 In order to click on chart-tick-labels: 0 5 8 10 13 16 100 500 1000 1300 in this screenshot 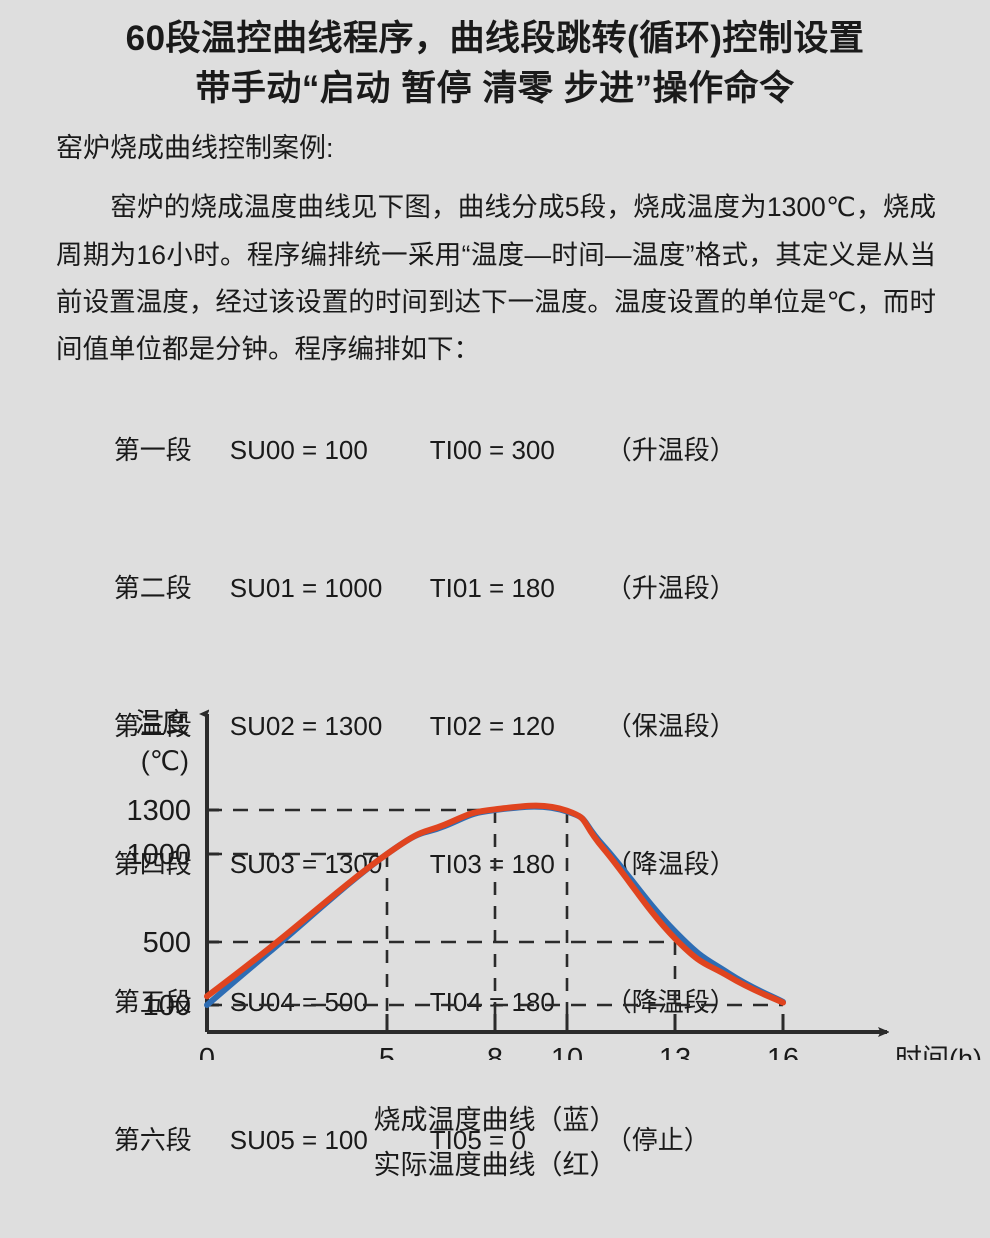, I will do `click(462, 927)`.